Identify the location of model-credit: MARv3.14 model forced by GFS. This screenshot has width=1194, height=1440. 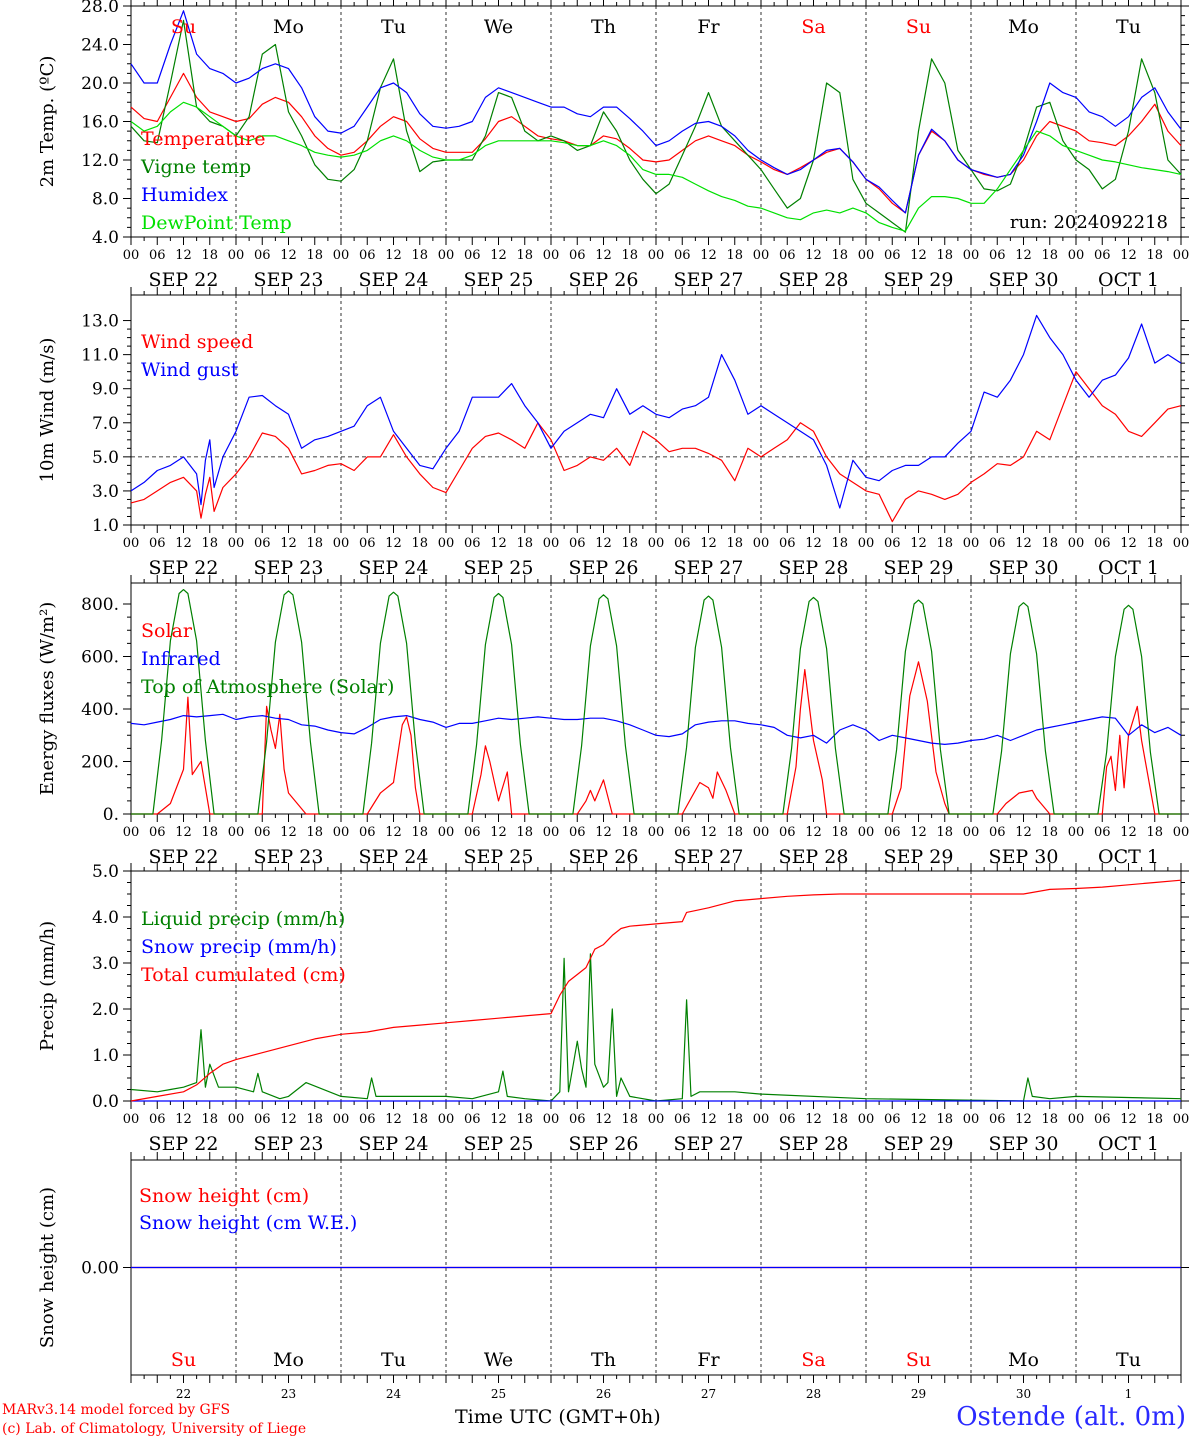
(116, 1410).